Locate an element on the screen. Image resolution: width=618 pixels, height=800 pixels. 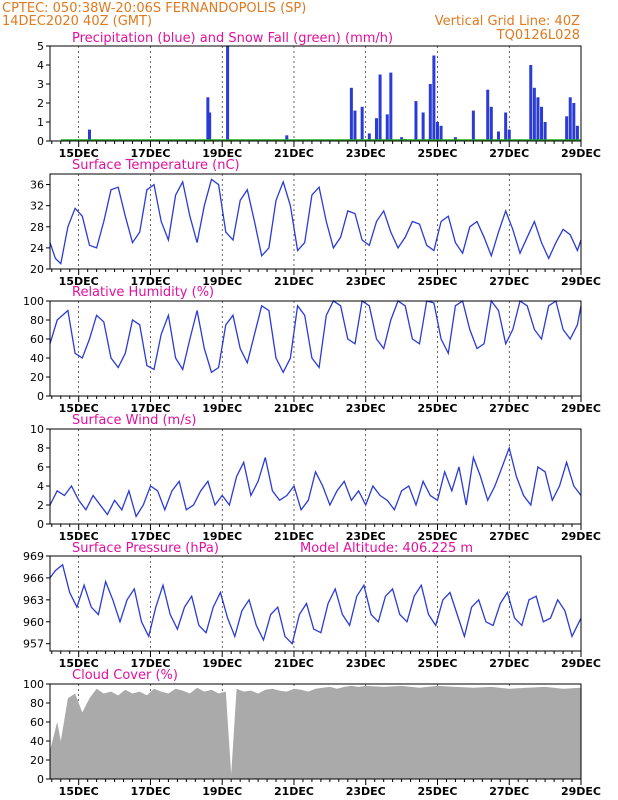
y-tick-label: 6 is located at coordinates (40, 467).